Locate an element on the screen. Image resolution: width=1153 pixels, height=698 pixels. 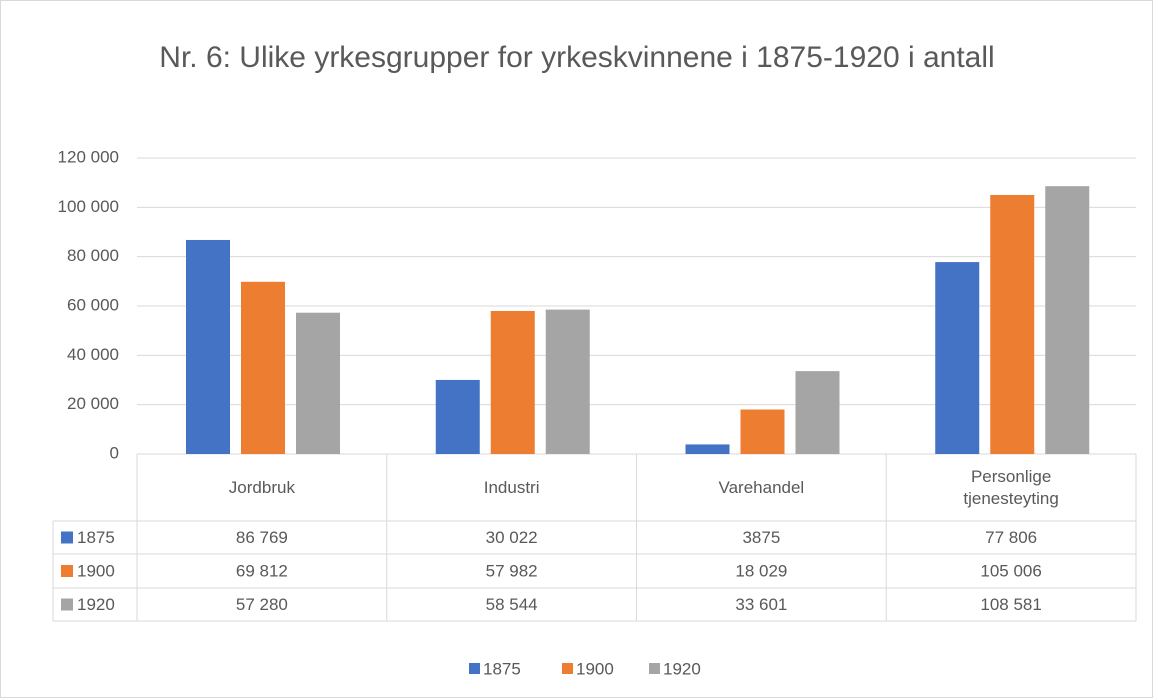
table-value: 3875 is located at coordinates (761, 537).